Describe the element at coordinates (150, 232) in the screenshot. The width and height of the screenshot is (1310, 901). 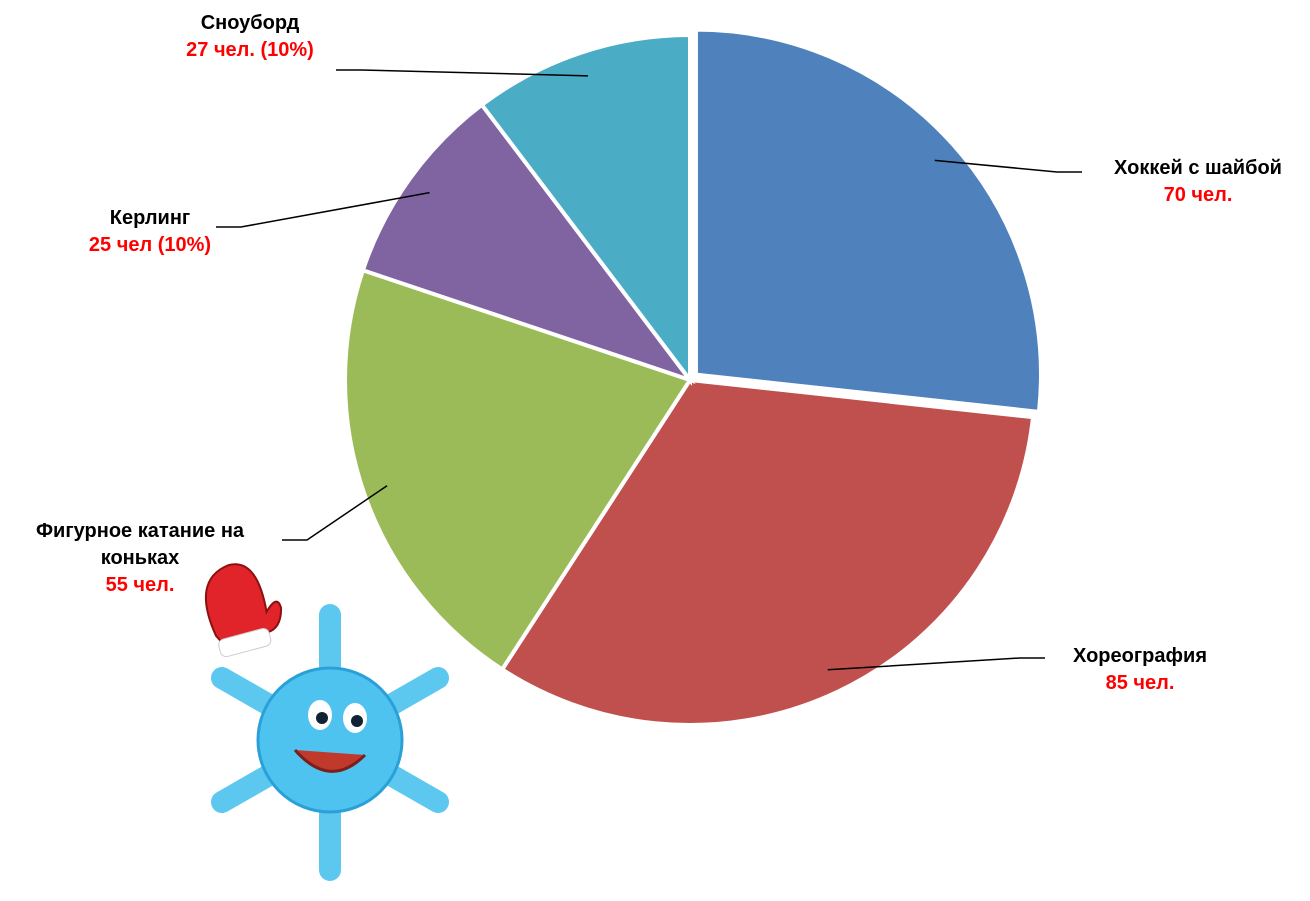
I see `slice-label: Керлинг 25 чел (10%)` at that location.